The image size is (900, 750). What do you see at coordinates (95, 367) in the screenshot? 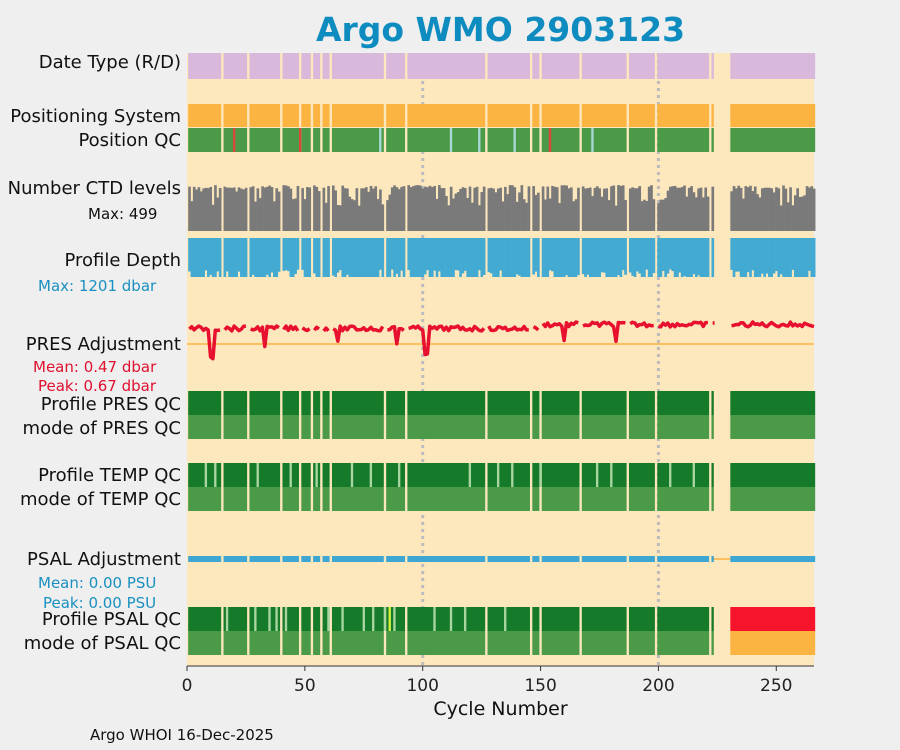
I see `pres-adjustment-mean: Mean: 0.47 dbar` at bounding box center [95, 367].